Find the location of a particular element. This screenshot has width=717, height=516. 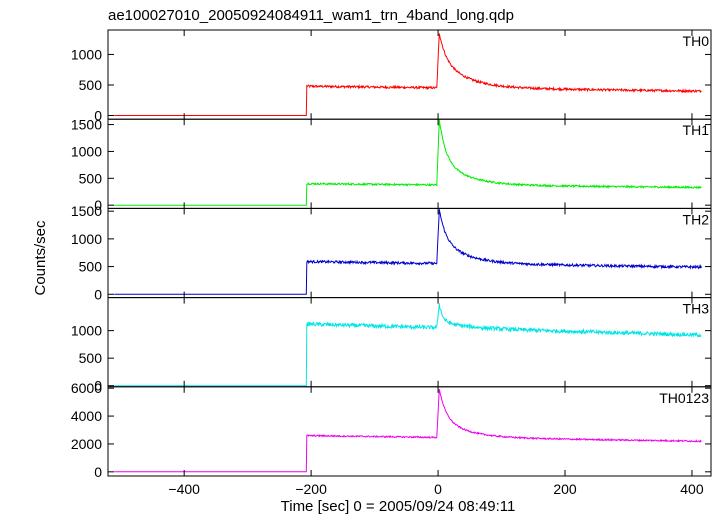

series-line-th3 is located at coordinates (408, 345).